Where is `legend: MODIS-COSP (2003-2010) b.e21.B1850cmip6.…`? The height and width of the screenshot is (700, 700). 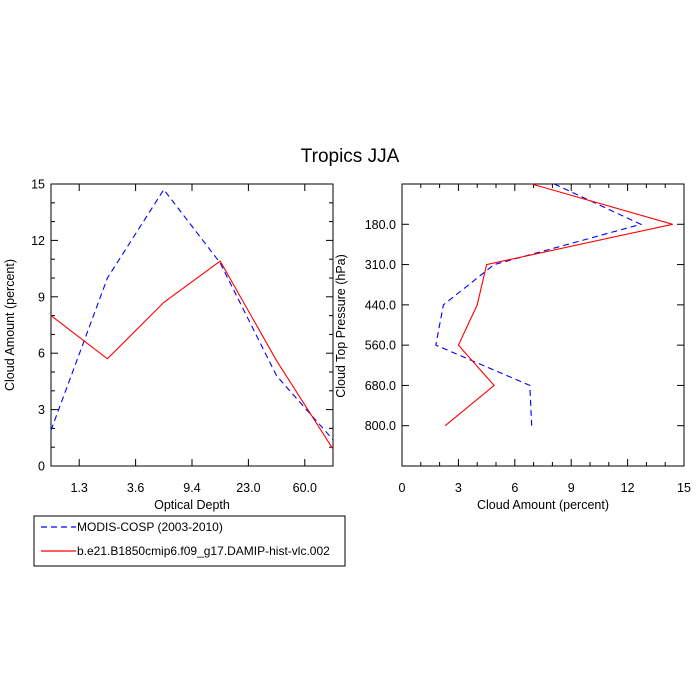 legend: MODIS-COSP (2003-2010) b.e21.B1850cmip6.… is located at coordinates (189, 541).